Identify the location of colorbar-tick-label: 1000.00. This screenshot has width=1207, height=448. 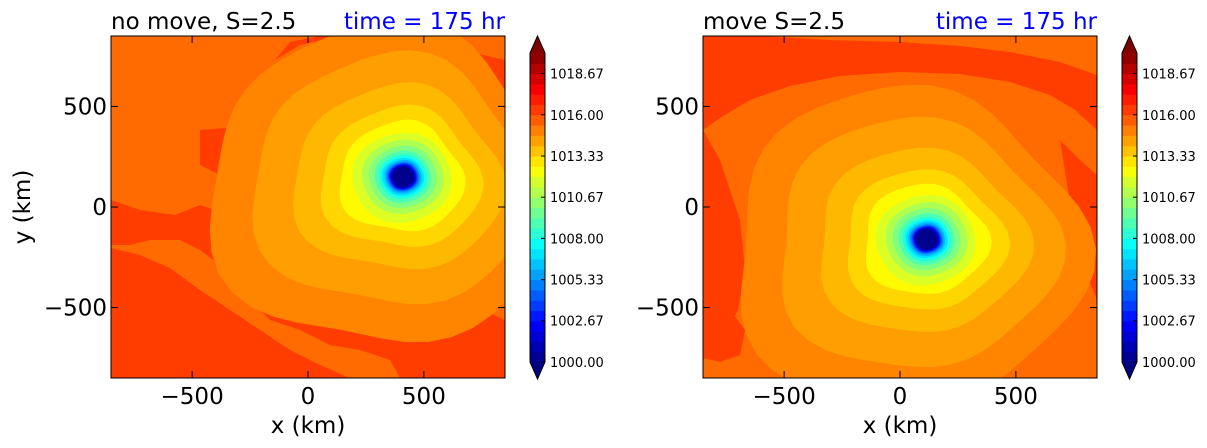
(1169, 363).